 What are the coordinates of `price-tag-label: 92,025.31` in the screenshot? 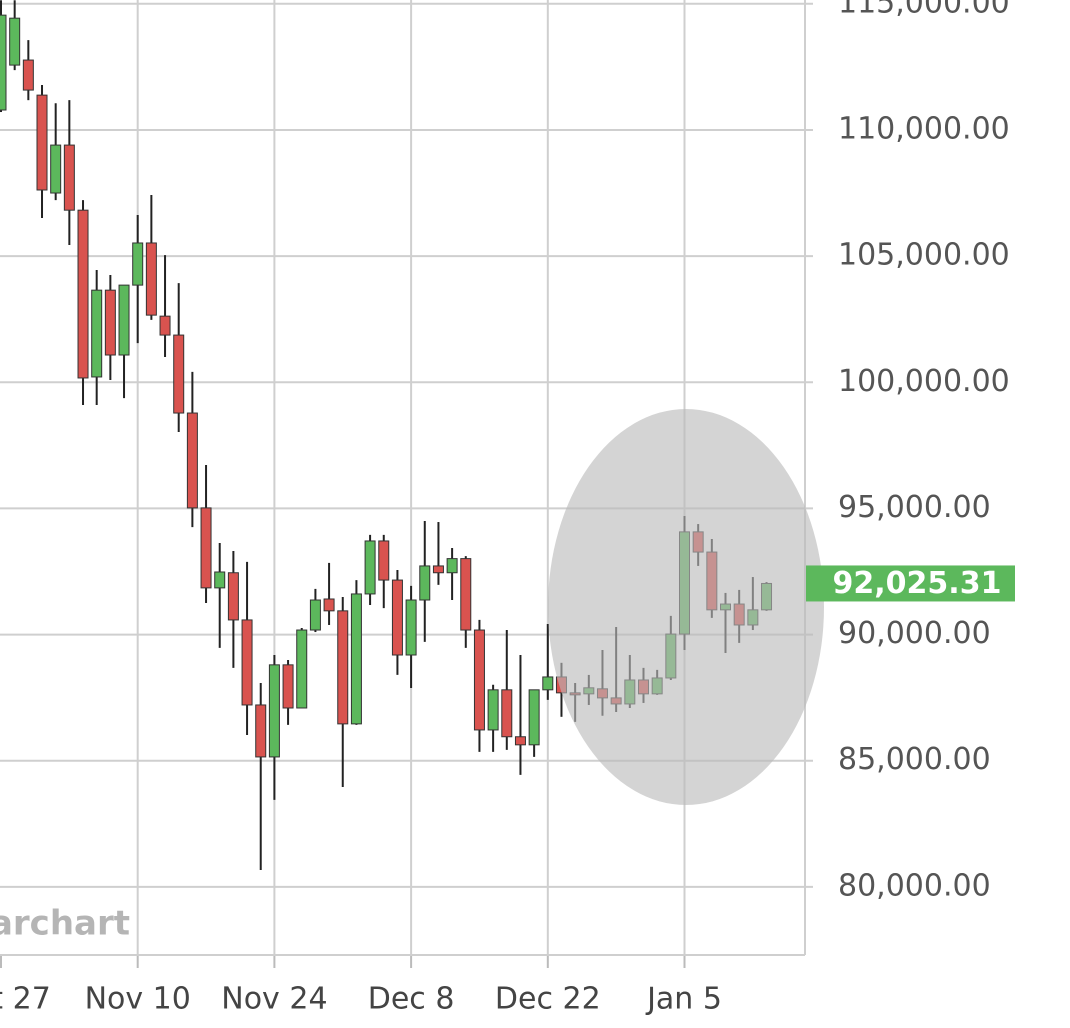 It's located at (917, 583).